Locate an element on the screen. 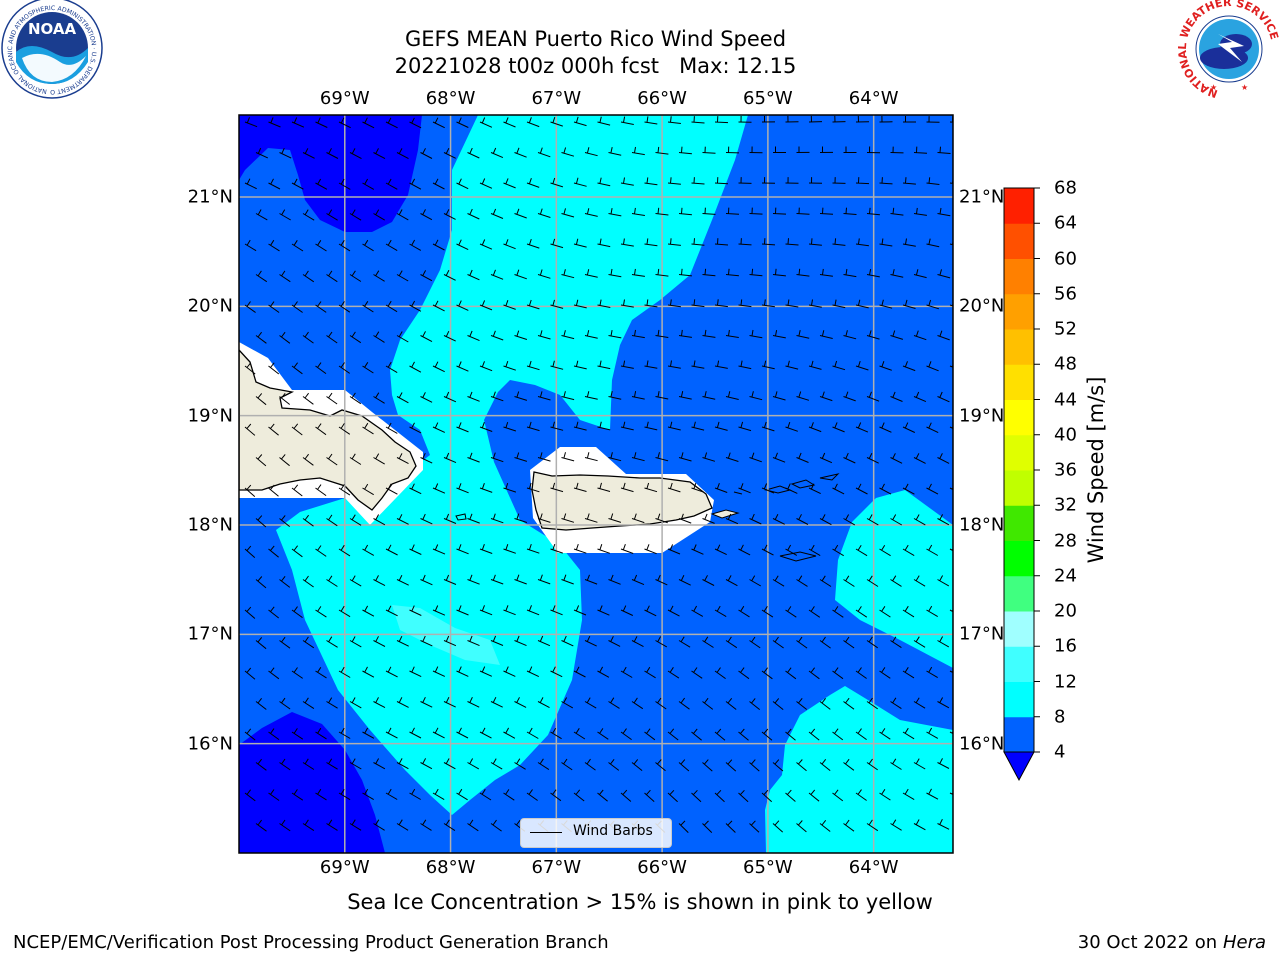 This screenshot has height=960, width=1280. lat-label-left: 21°N is located at coordinates (210, 197).